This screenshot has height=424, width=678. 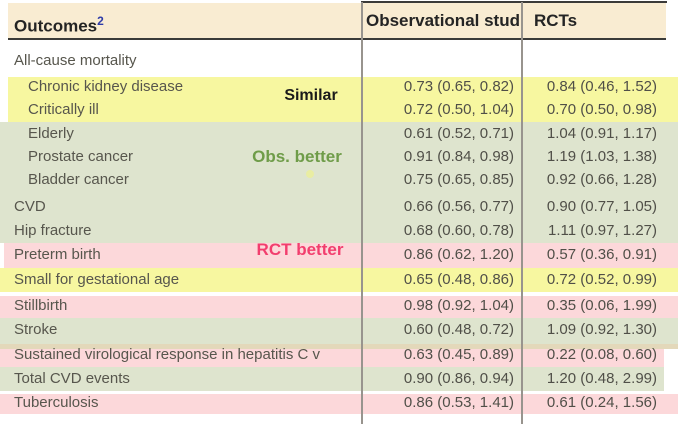 I want to click on row-label-hip-fracture: Hip fracture, so click(x=53, y=230).